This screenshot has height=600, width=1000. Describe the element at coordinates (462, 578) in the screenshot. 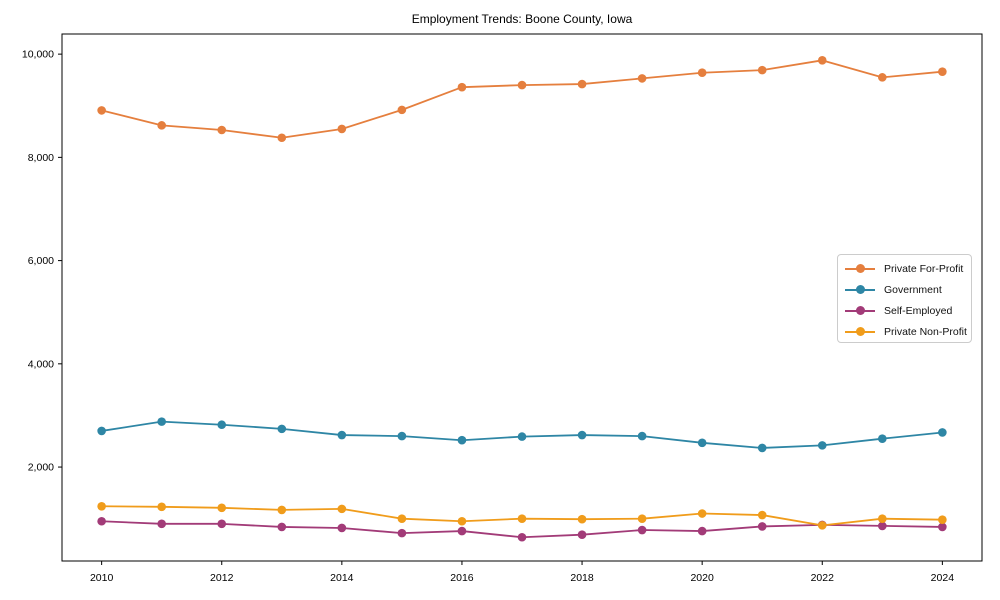

I see `x-tick-label: 2016` at that location.